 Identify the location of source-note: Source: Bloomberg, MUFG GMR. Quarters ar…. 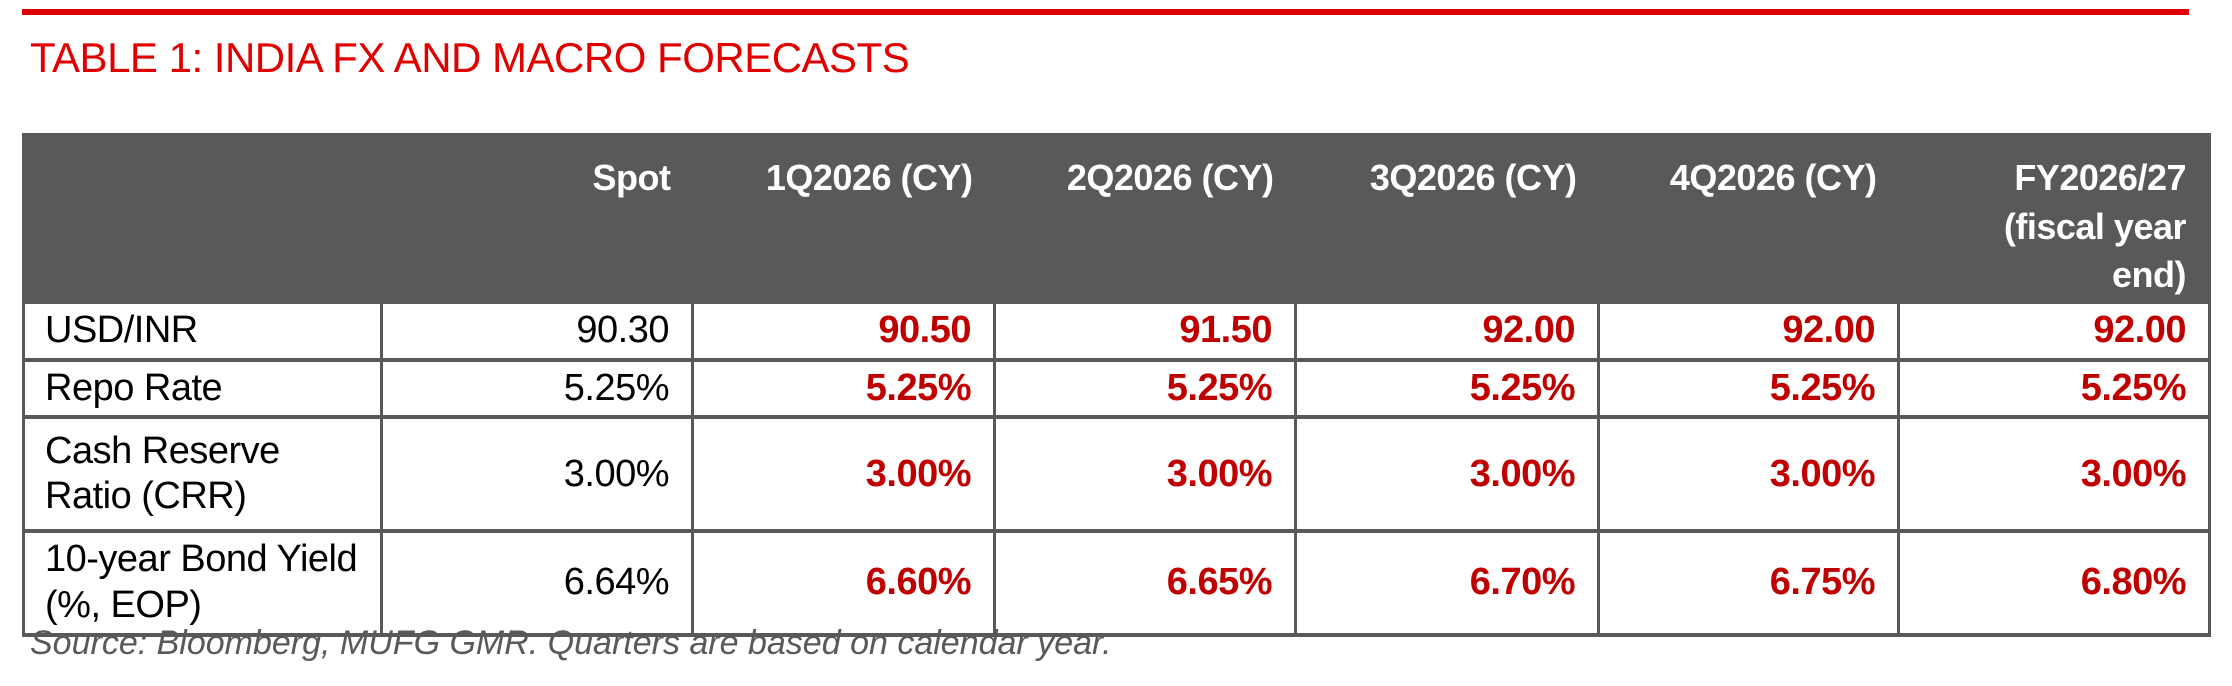
(571, 643).